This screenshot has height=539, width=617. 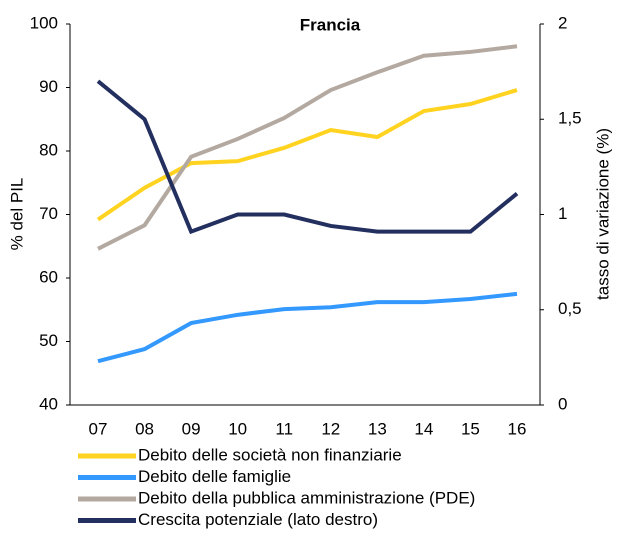 What do you see at coordinates (44, 22) in the screenshot?
I see `y-tick-label: 100` at bounding box center [44, 22].